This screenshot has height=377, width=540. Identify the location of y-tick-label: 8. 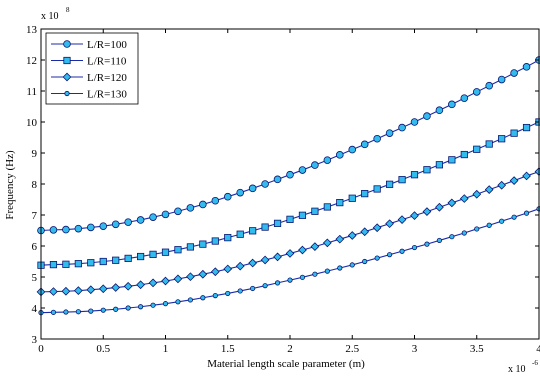
(35, 185).